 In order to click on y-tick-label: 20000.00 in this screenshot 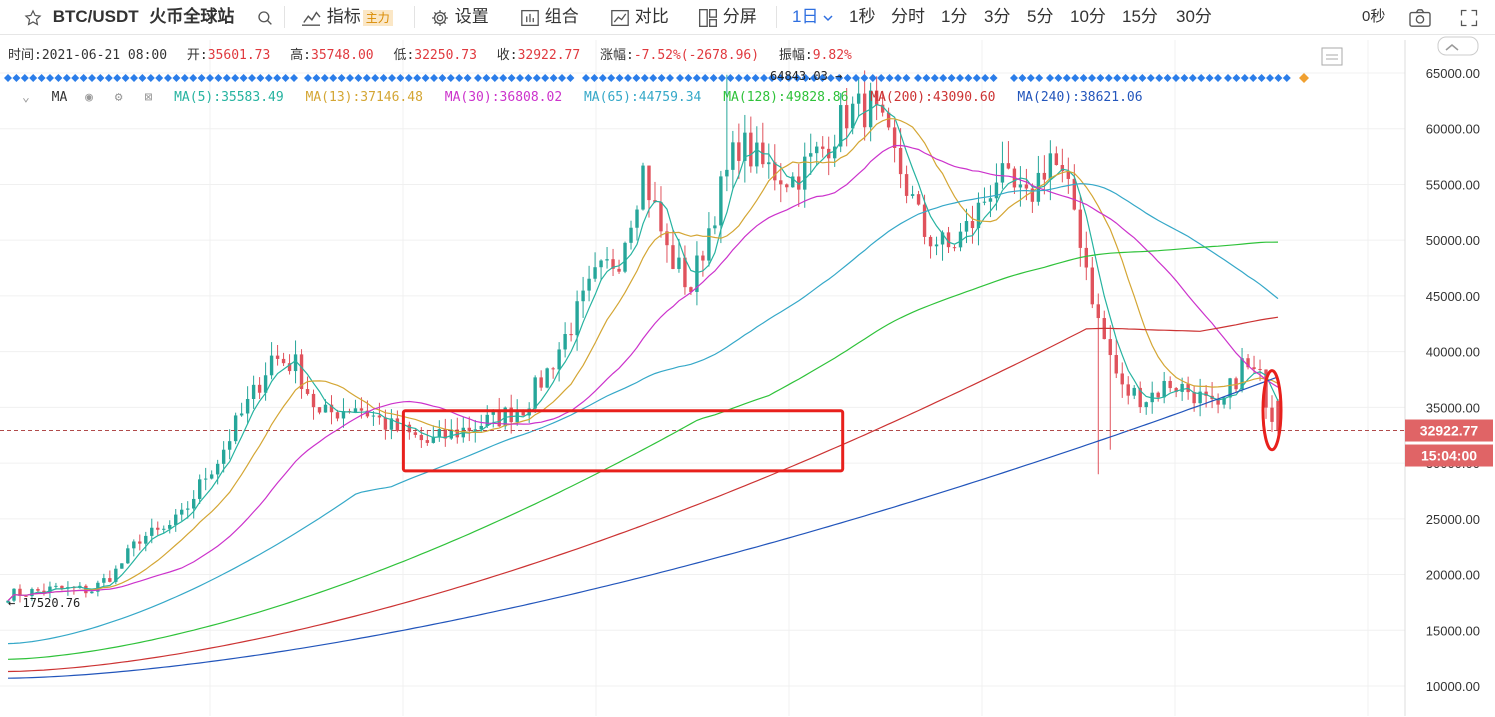, I will do `click(1453, 575)`.